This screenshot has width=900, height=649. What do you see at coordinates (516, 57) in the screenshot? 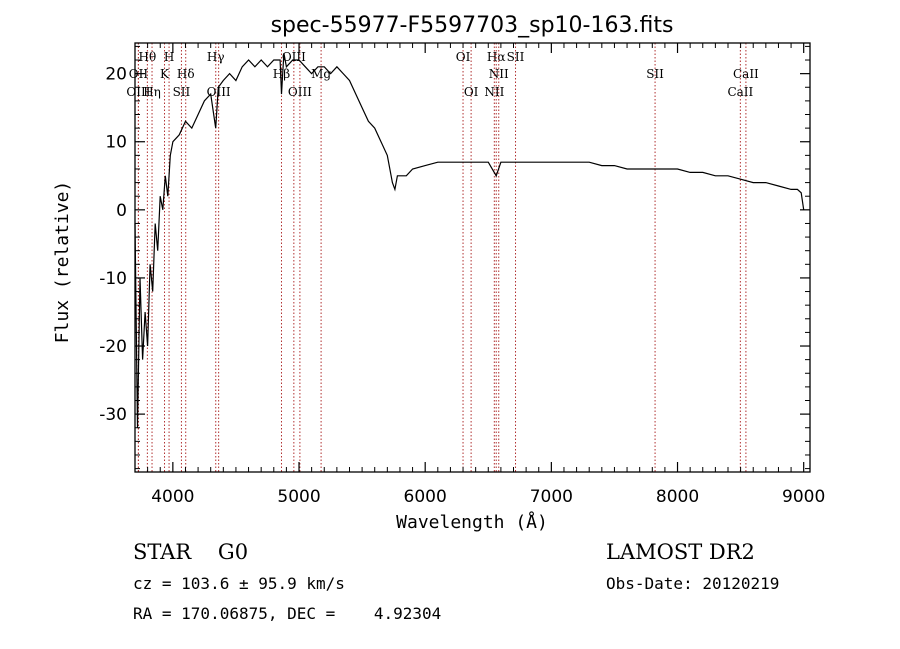
I see `marker-label-6: SII` at bounding box center [516, 57].